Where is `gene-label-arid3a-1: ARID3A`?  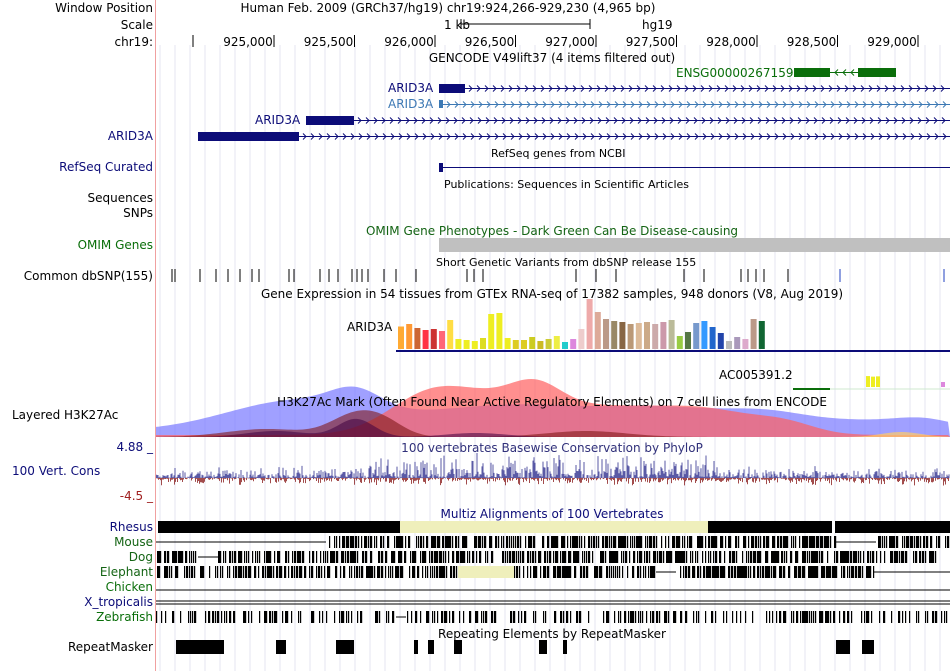 gene-label-arid3a-1: ARID3A is located at coordinates (411, 88).